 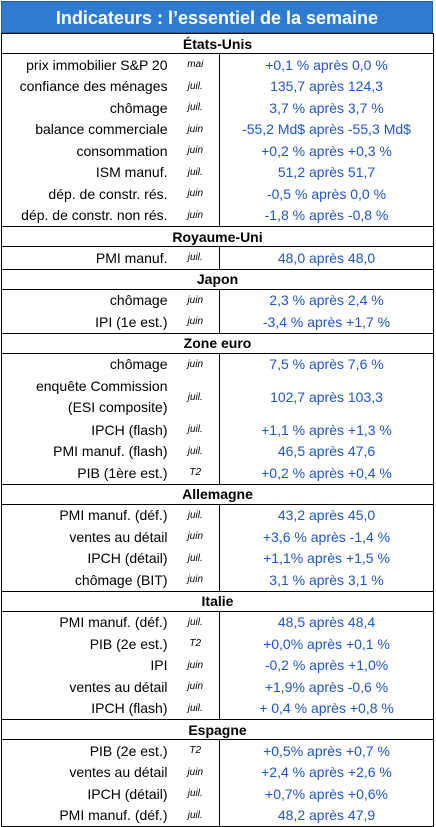 What do you see at coordinates (326, 515) in the screenshot?
I see `indicator-value: 43,2 après 45,0` at bounding box center [326, 515].